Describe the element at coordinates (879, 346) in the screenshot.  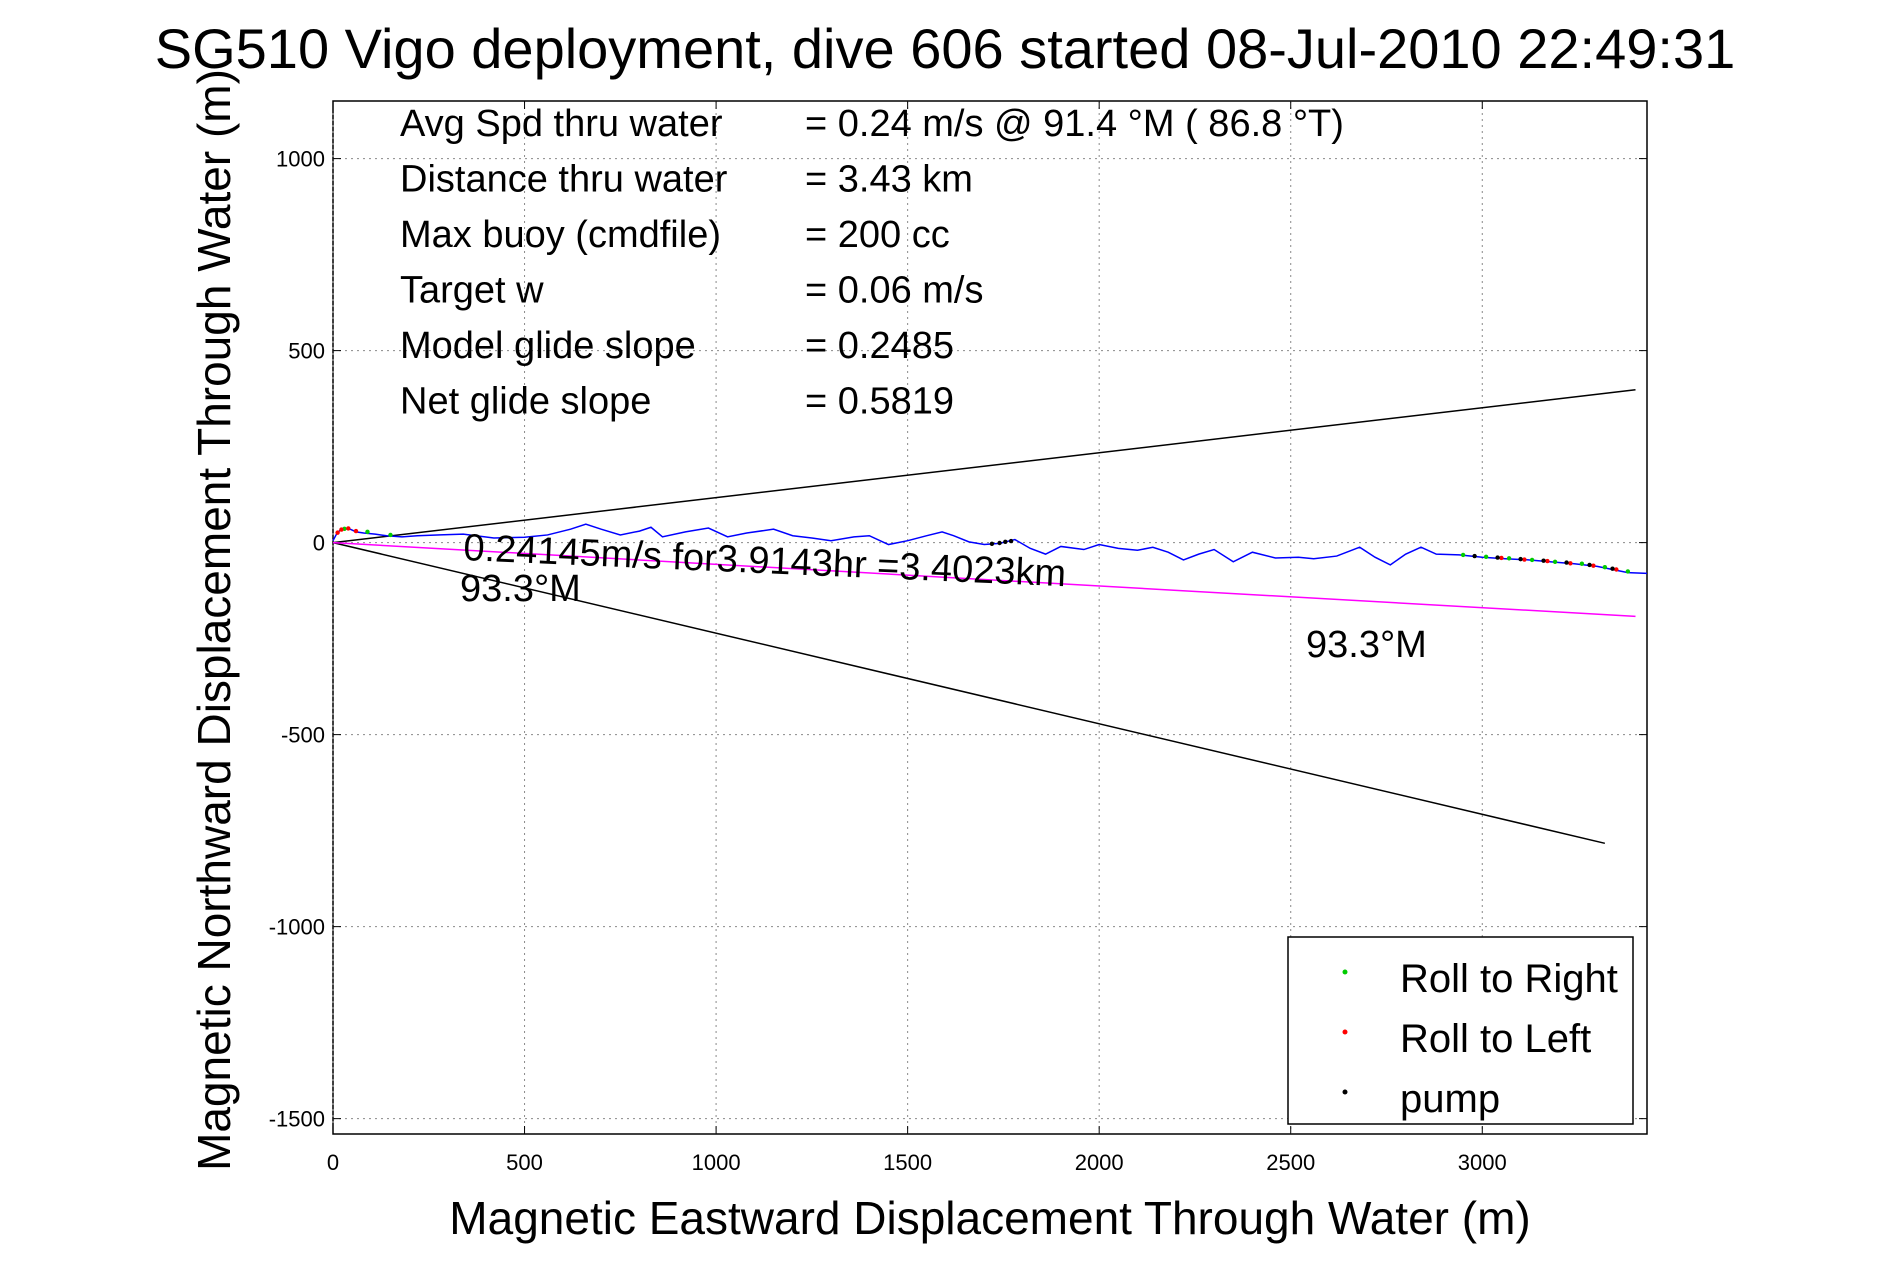
I see `info-line-value: = 0.2485` at that location.